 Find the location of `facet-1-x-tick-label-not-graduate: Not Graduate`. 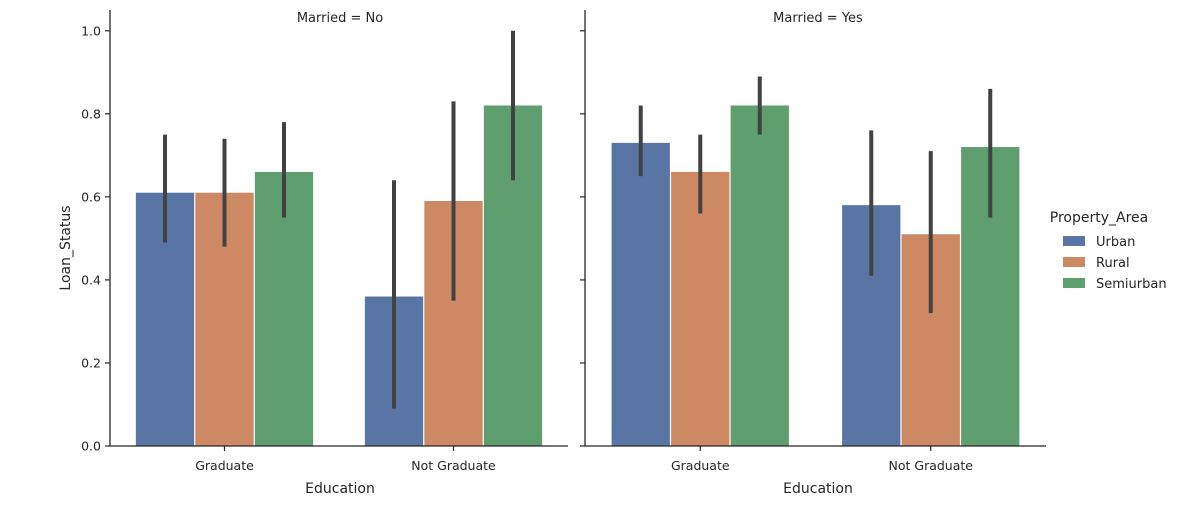

facet-1-x-tick-label-not-graduate: Not Graduate is located at coordinates (453, 465).